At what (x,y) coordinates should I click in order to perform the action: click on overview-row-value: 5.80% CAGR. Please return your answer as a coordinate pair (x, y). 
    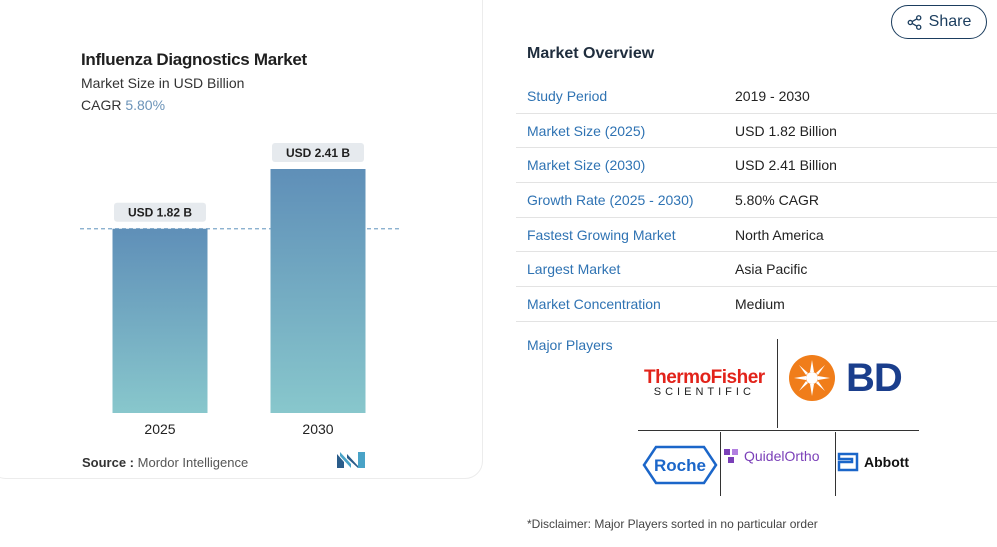
    Looking at the image, I should click on (777, 199).